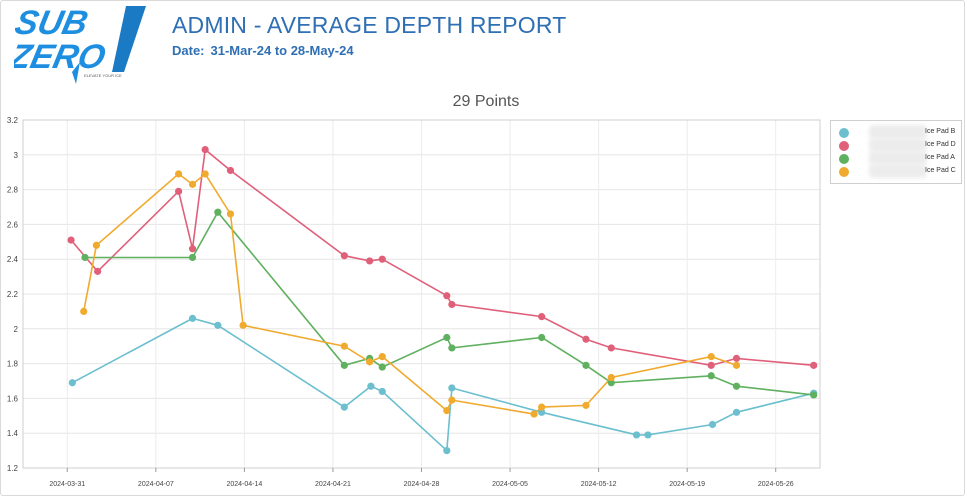 Image resolution: width=967 pixels, height=498 pixels. Describe the element at coordinates (61, 57) in the screenshot. I see `logo-text-line2: ZERO` at that location.